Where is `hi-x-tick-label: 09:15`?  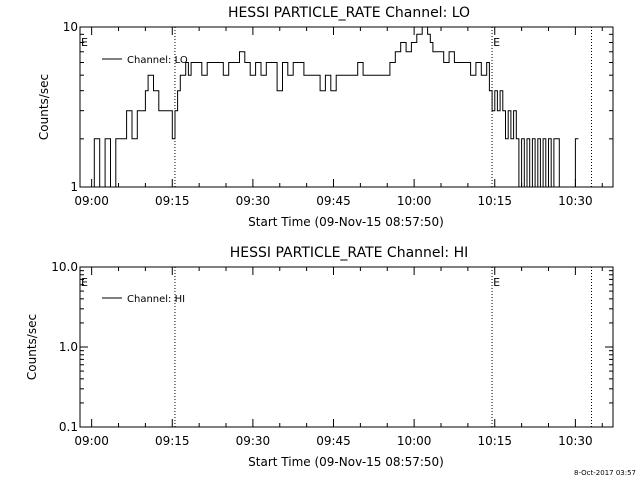 hi-x-tick-label: 09:15 is located at coordinates (172, 441).